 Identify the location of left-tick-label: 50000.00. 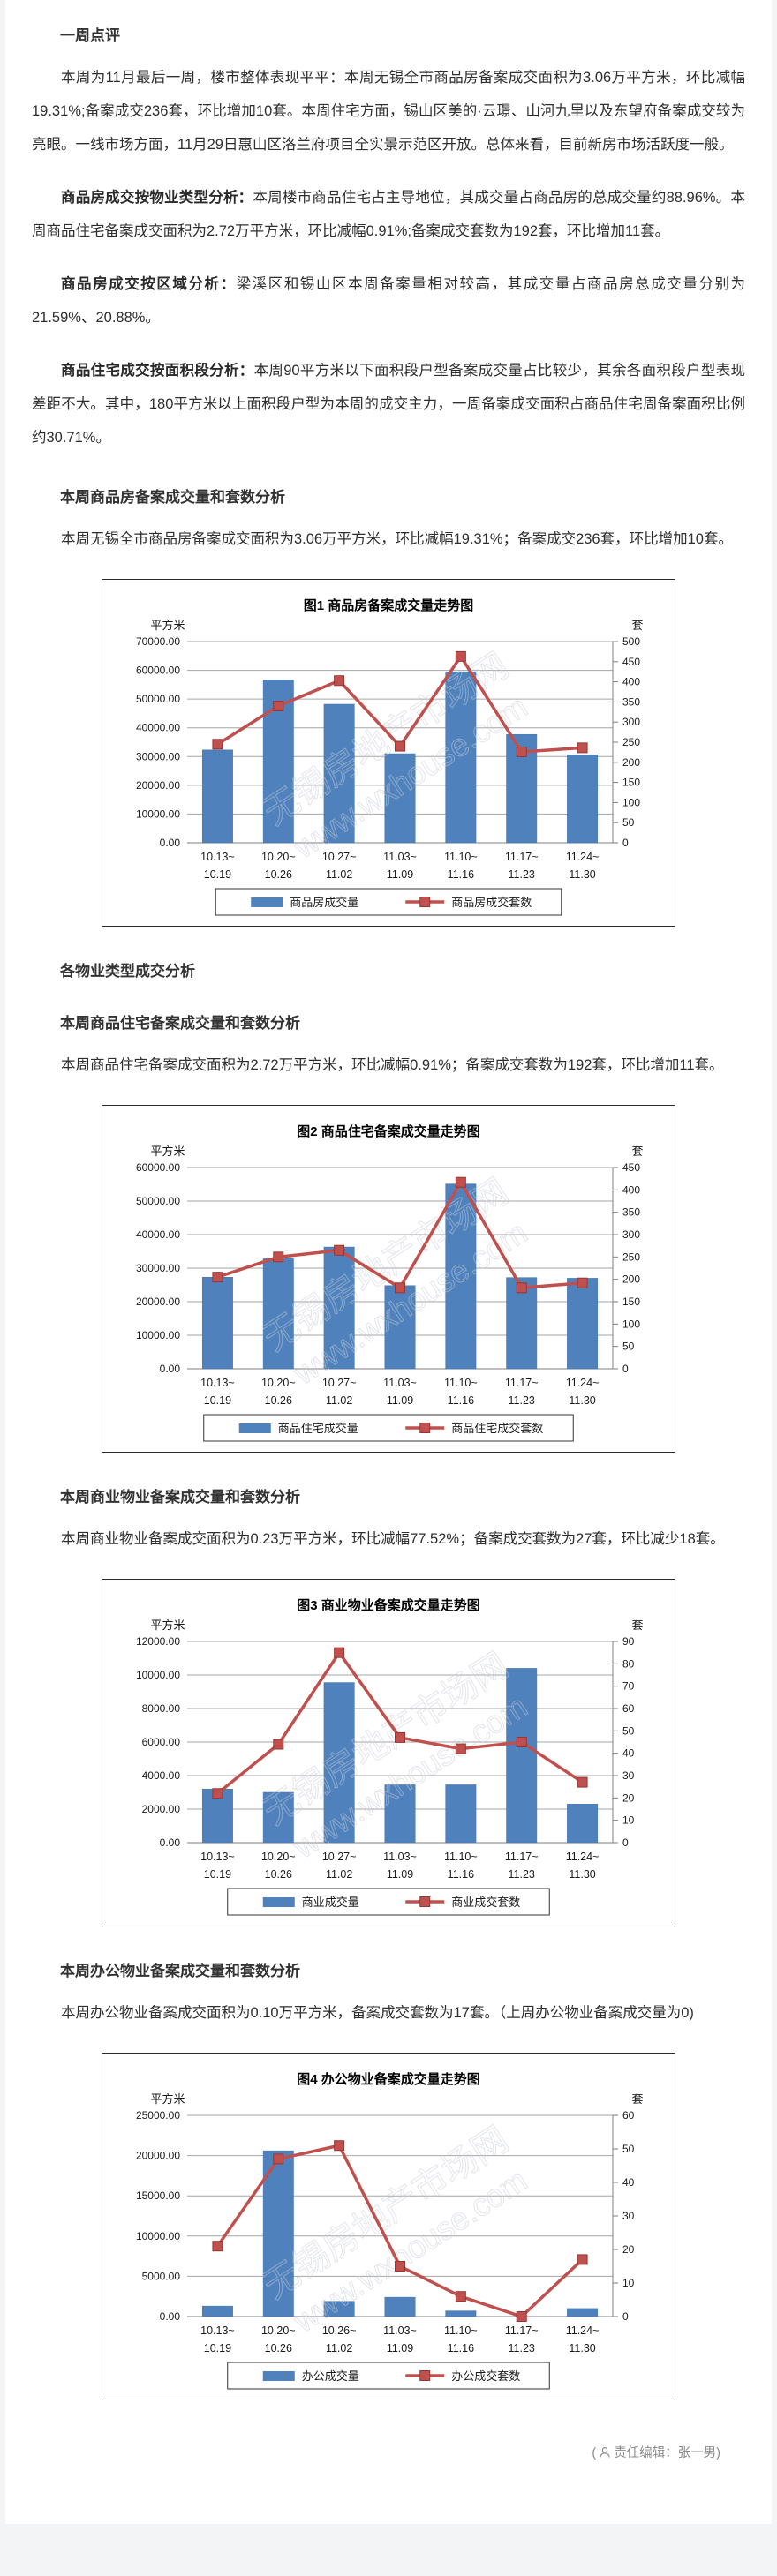
(158, 699).